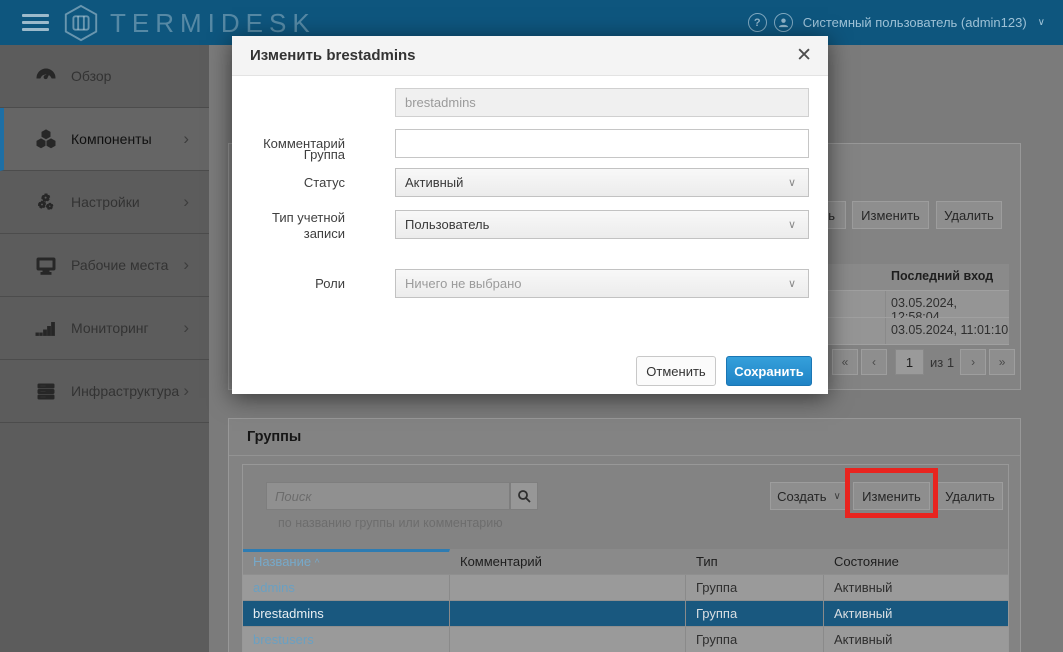 The width and height of the screenshot is (1063, 652). What do you see at coordinates (304, 143) in the screenshot?
I see `comment-field-label: Комментарий` at bounding box center [304, 143].